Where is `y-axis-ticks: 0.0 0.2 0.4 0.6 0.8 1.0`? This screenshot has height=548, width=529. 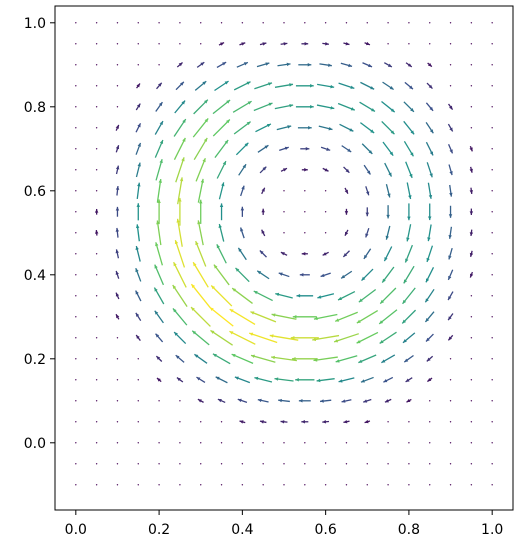 y-axis-ticks: 0.0 0.2 0.4 0.6 0.8 1.0 is located at coordinates (39, 234).